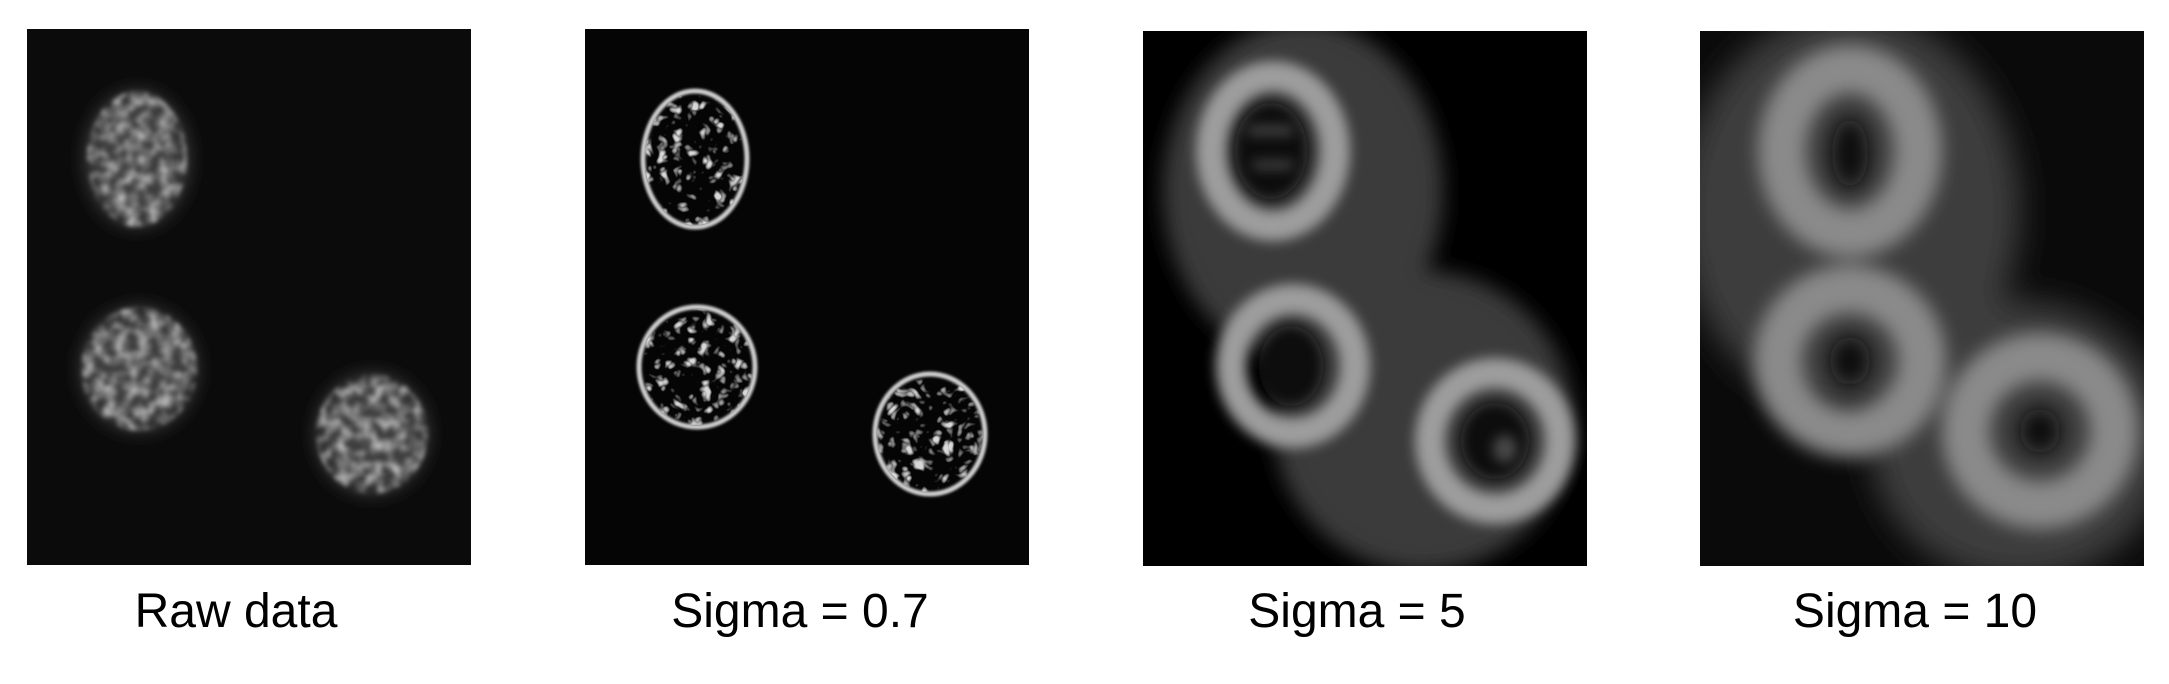 This screenshot has height=684, width=2169. Describe the element at coordinates (800, 611) in the screenshot. I see `caption-sigma-0-7: Sigma = 0.7` at that location.